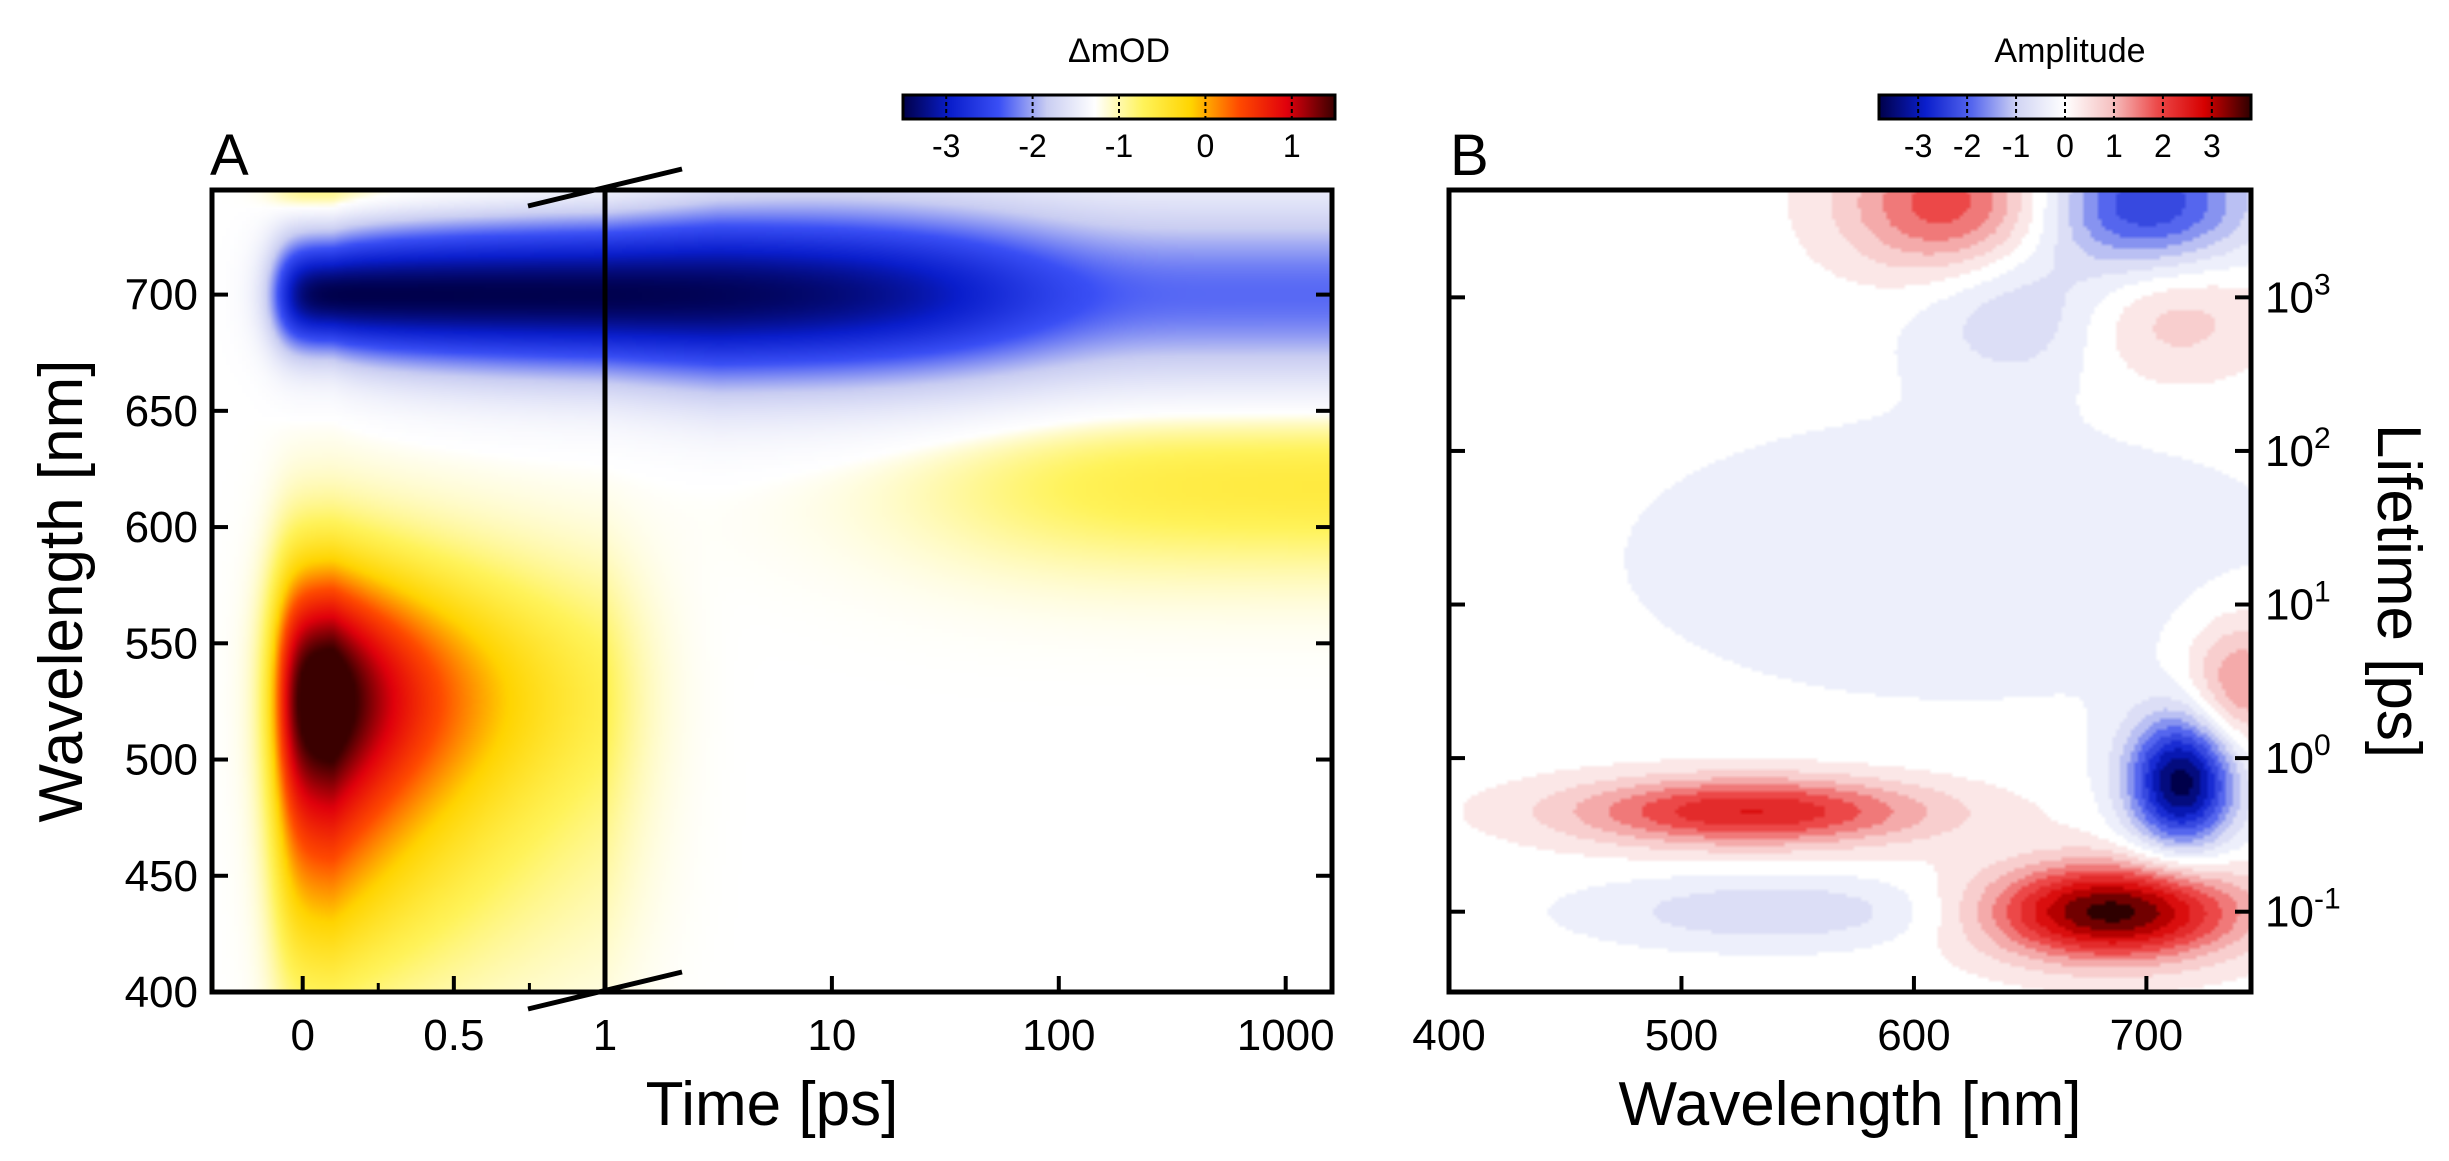  Describe the element at coordinates (2322, 284) in the screenshot. I see `y-tick-exponent-b: 3` at that location.